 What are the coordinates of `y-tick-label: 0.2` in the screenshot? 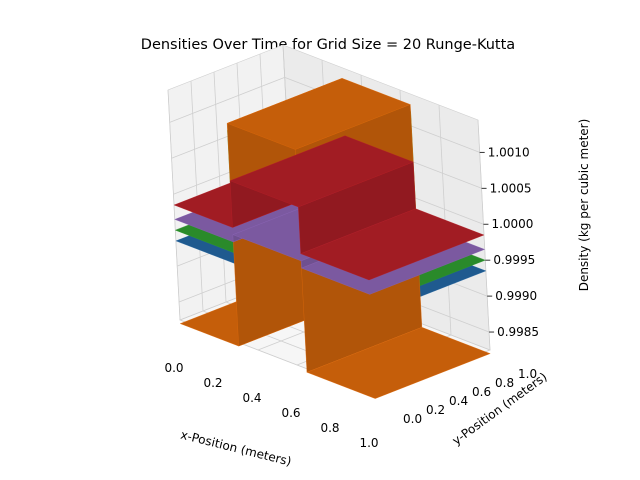 It's located at (435, 410).